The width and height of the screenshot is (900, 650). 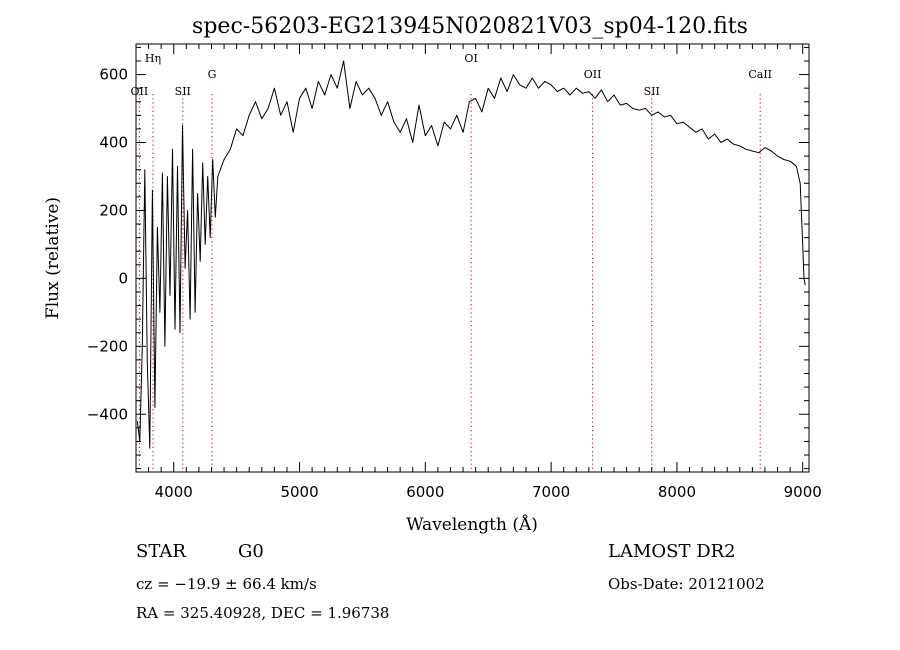 I want to click on y-axis-label: Flux (relative), so click(x=53, y=258).